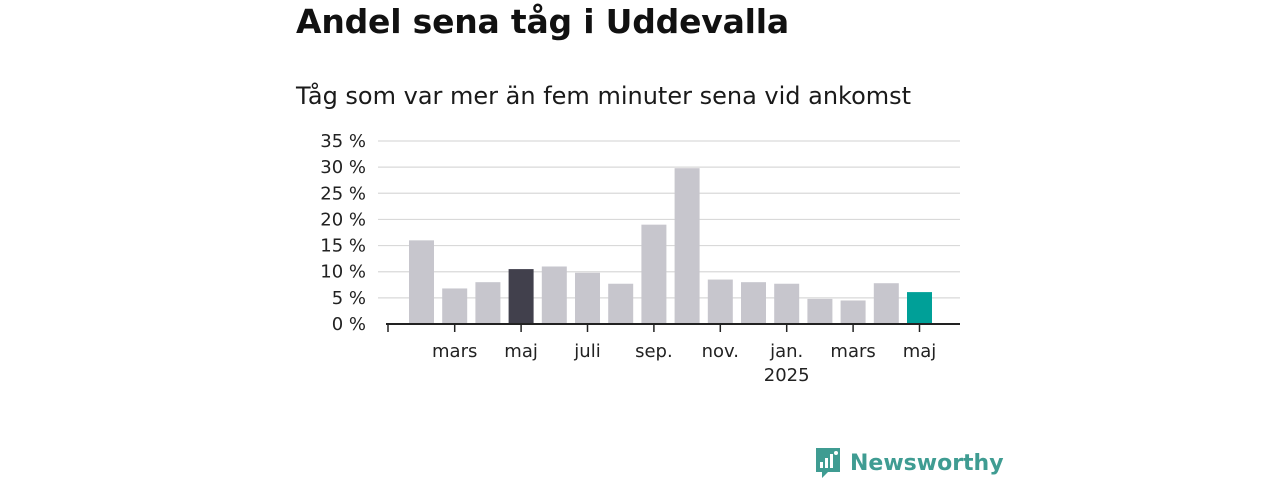 This screenshot has height=480, width=1280. Describe the element at coordinates (343, 246) in the screenshot. I see `y-tick-label: 15 %` at that location.